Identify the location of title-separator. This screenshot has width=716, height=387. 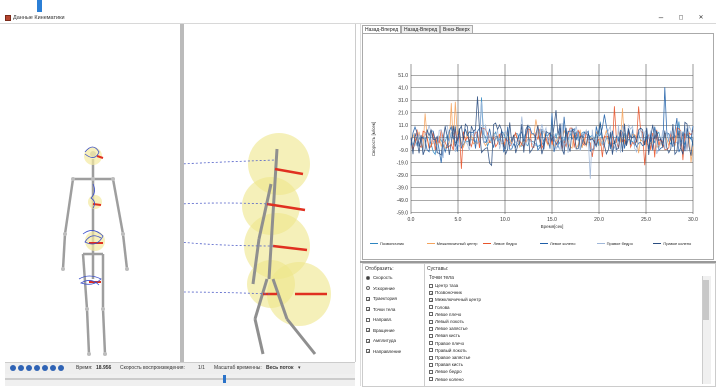
(358, 23).